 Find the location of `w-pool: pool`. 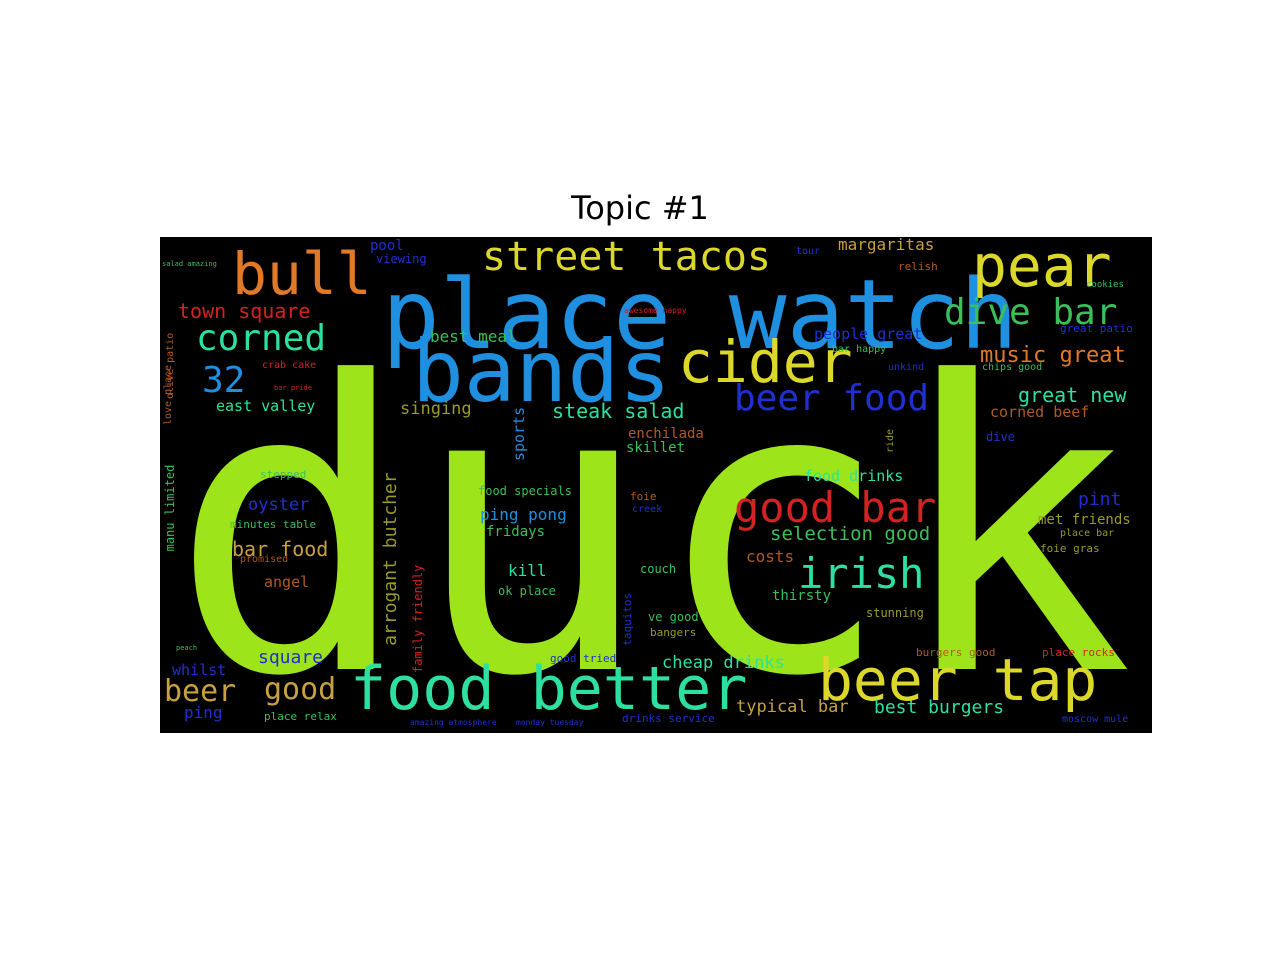

w-pool: pool is located at coordinates (387, 246).